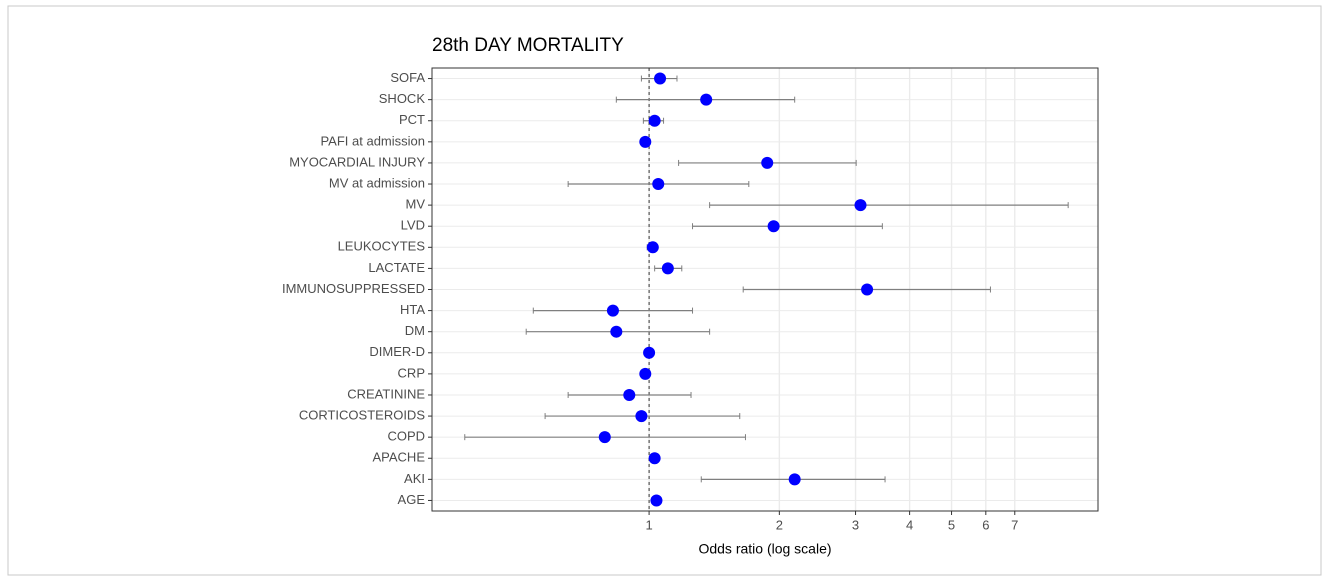 This screenshot has height=586, width=1329. Describe the element at coordinates (951, 524) in the screenshot. I see `x-tick-label: 5` at that location.